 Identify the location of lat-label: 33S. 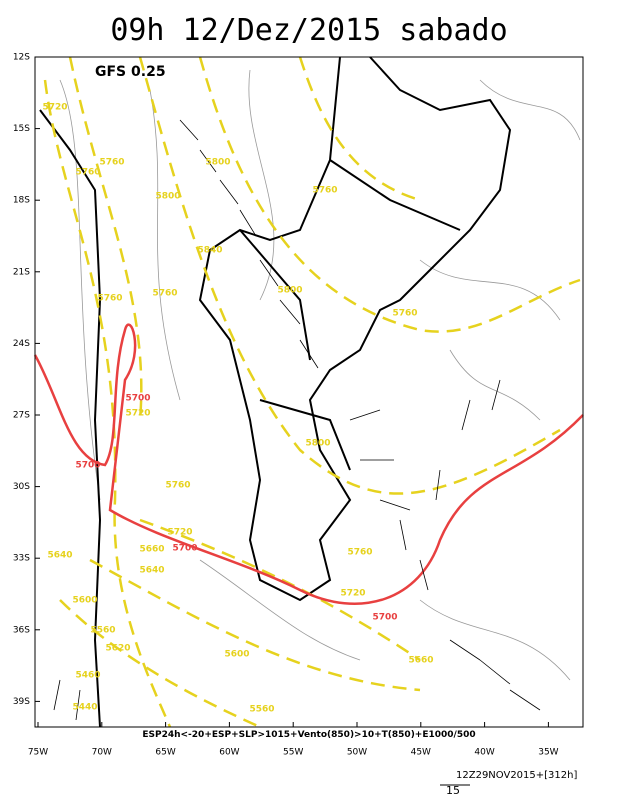
(21, 559).